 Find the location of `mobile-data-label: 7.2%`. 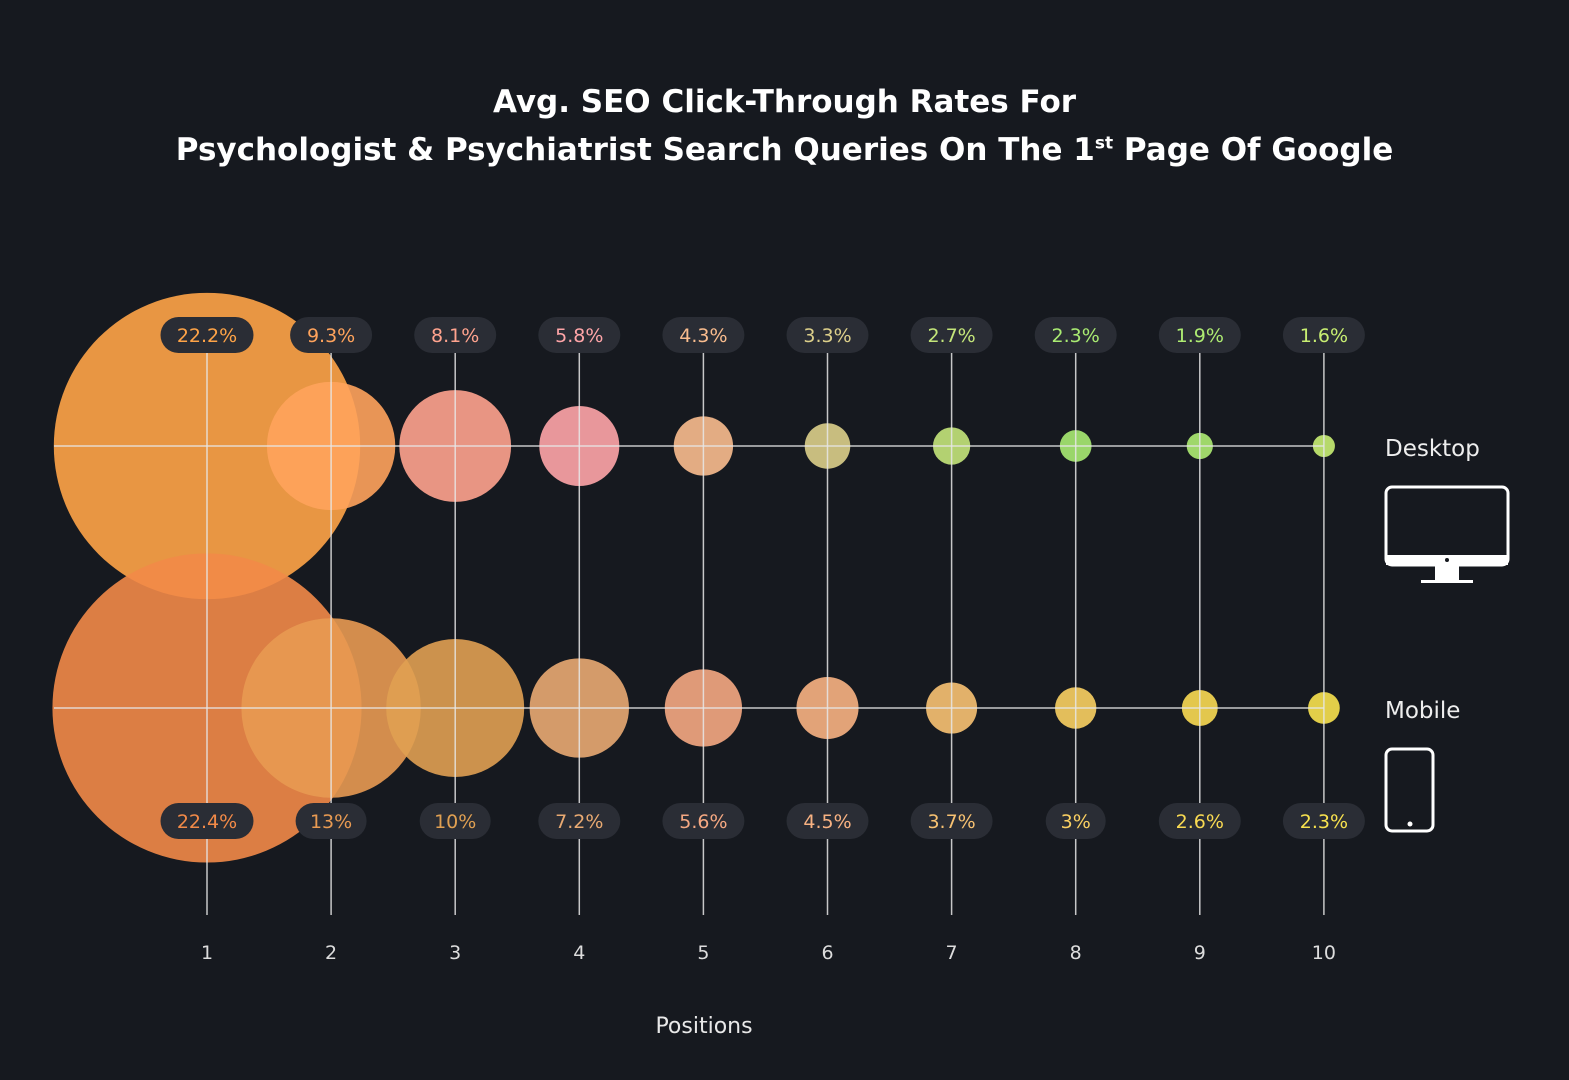

mobile-data-label: 7.2% is located at coordinates (579, 822).